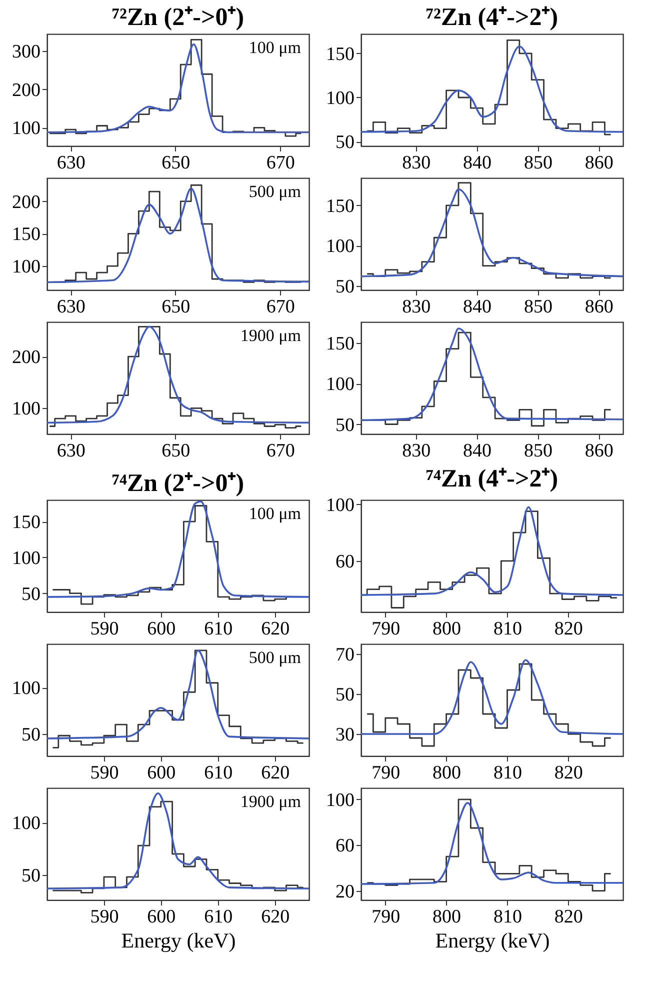 Image resolution: width=653 pixels, height=984 pixels. I want to click on chart-title: ⁷²Zn (2⁺->0⁺), so click(178, 17).